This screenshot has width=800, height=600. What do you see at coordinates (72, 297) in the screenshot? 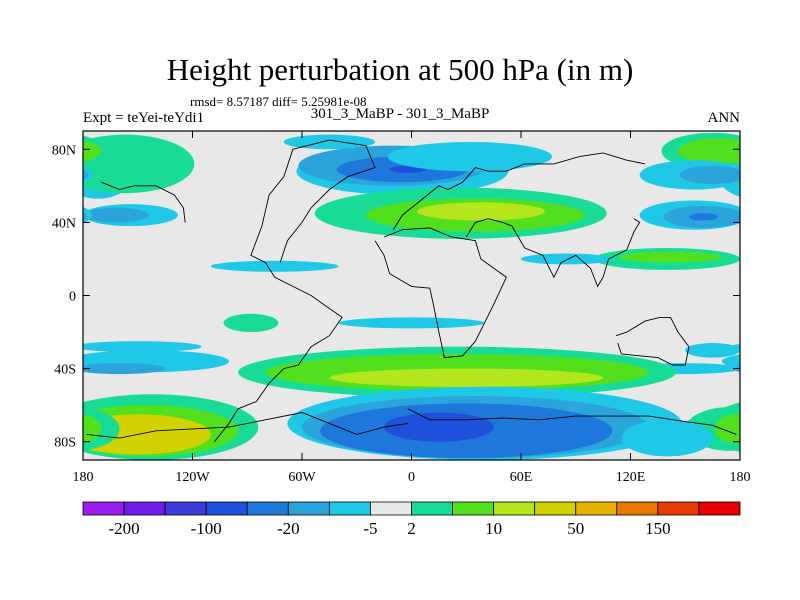
I see `y-tick-label-2: 0` at bounding box center [72, 297].